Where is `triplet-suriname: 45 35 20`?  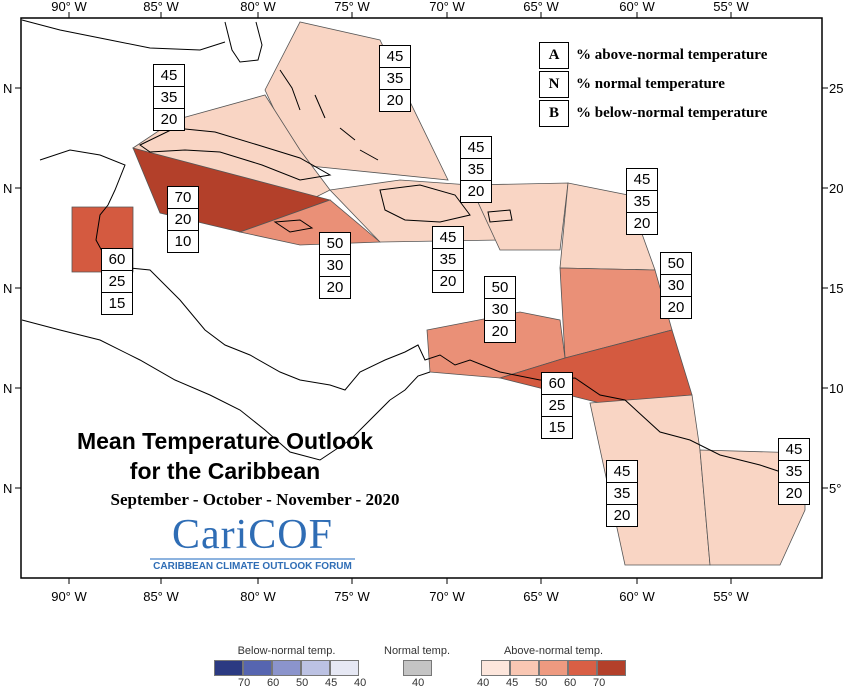
triplet-suriname: 45 35 20 is located at coordinates (794, 471).